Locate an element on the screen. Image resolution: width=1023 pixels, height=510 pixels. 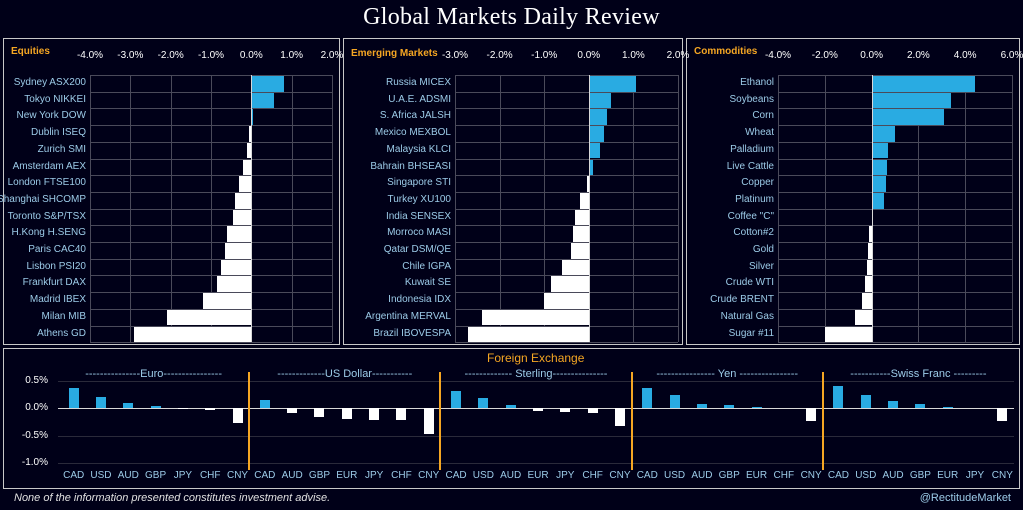
equities-category-label: Paris CAC40 is located at coordinates (57, 249).